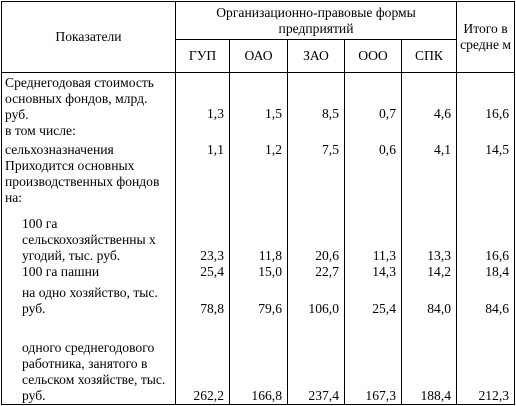 The height and width of the screenshot is (406, 516). I want to click on cell-value: 212,3, so click(486, 361).